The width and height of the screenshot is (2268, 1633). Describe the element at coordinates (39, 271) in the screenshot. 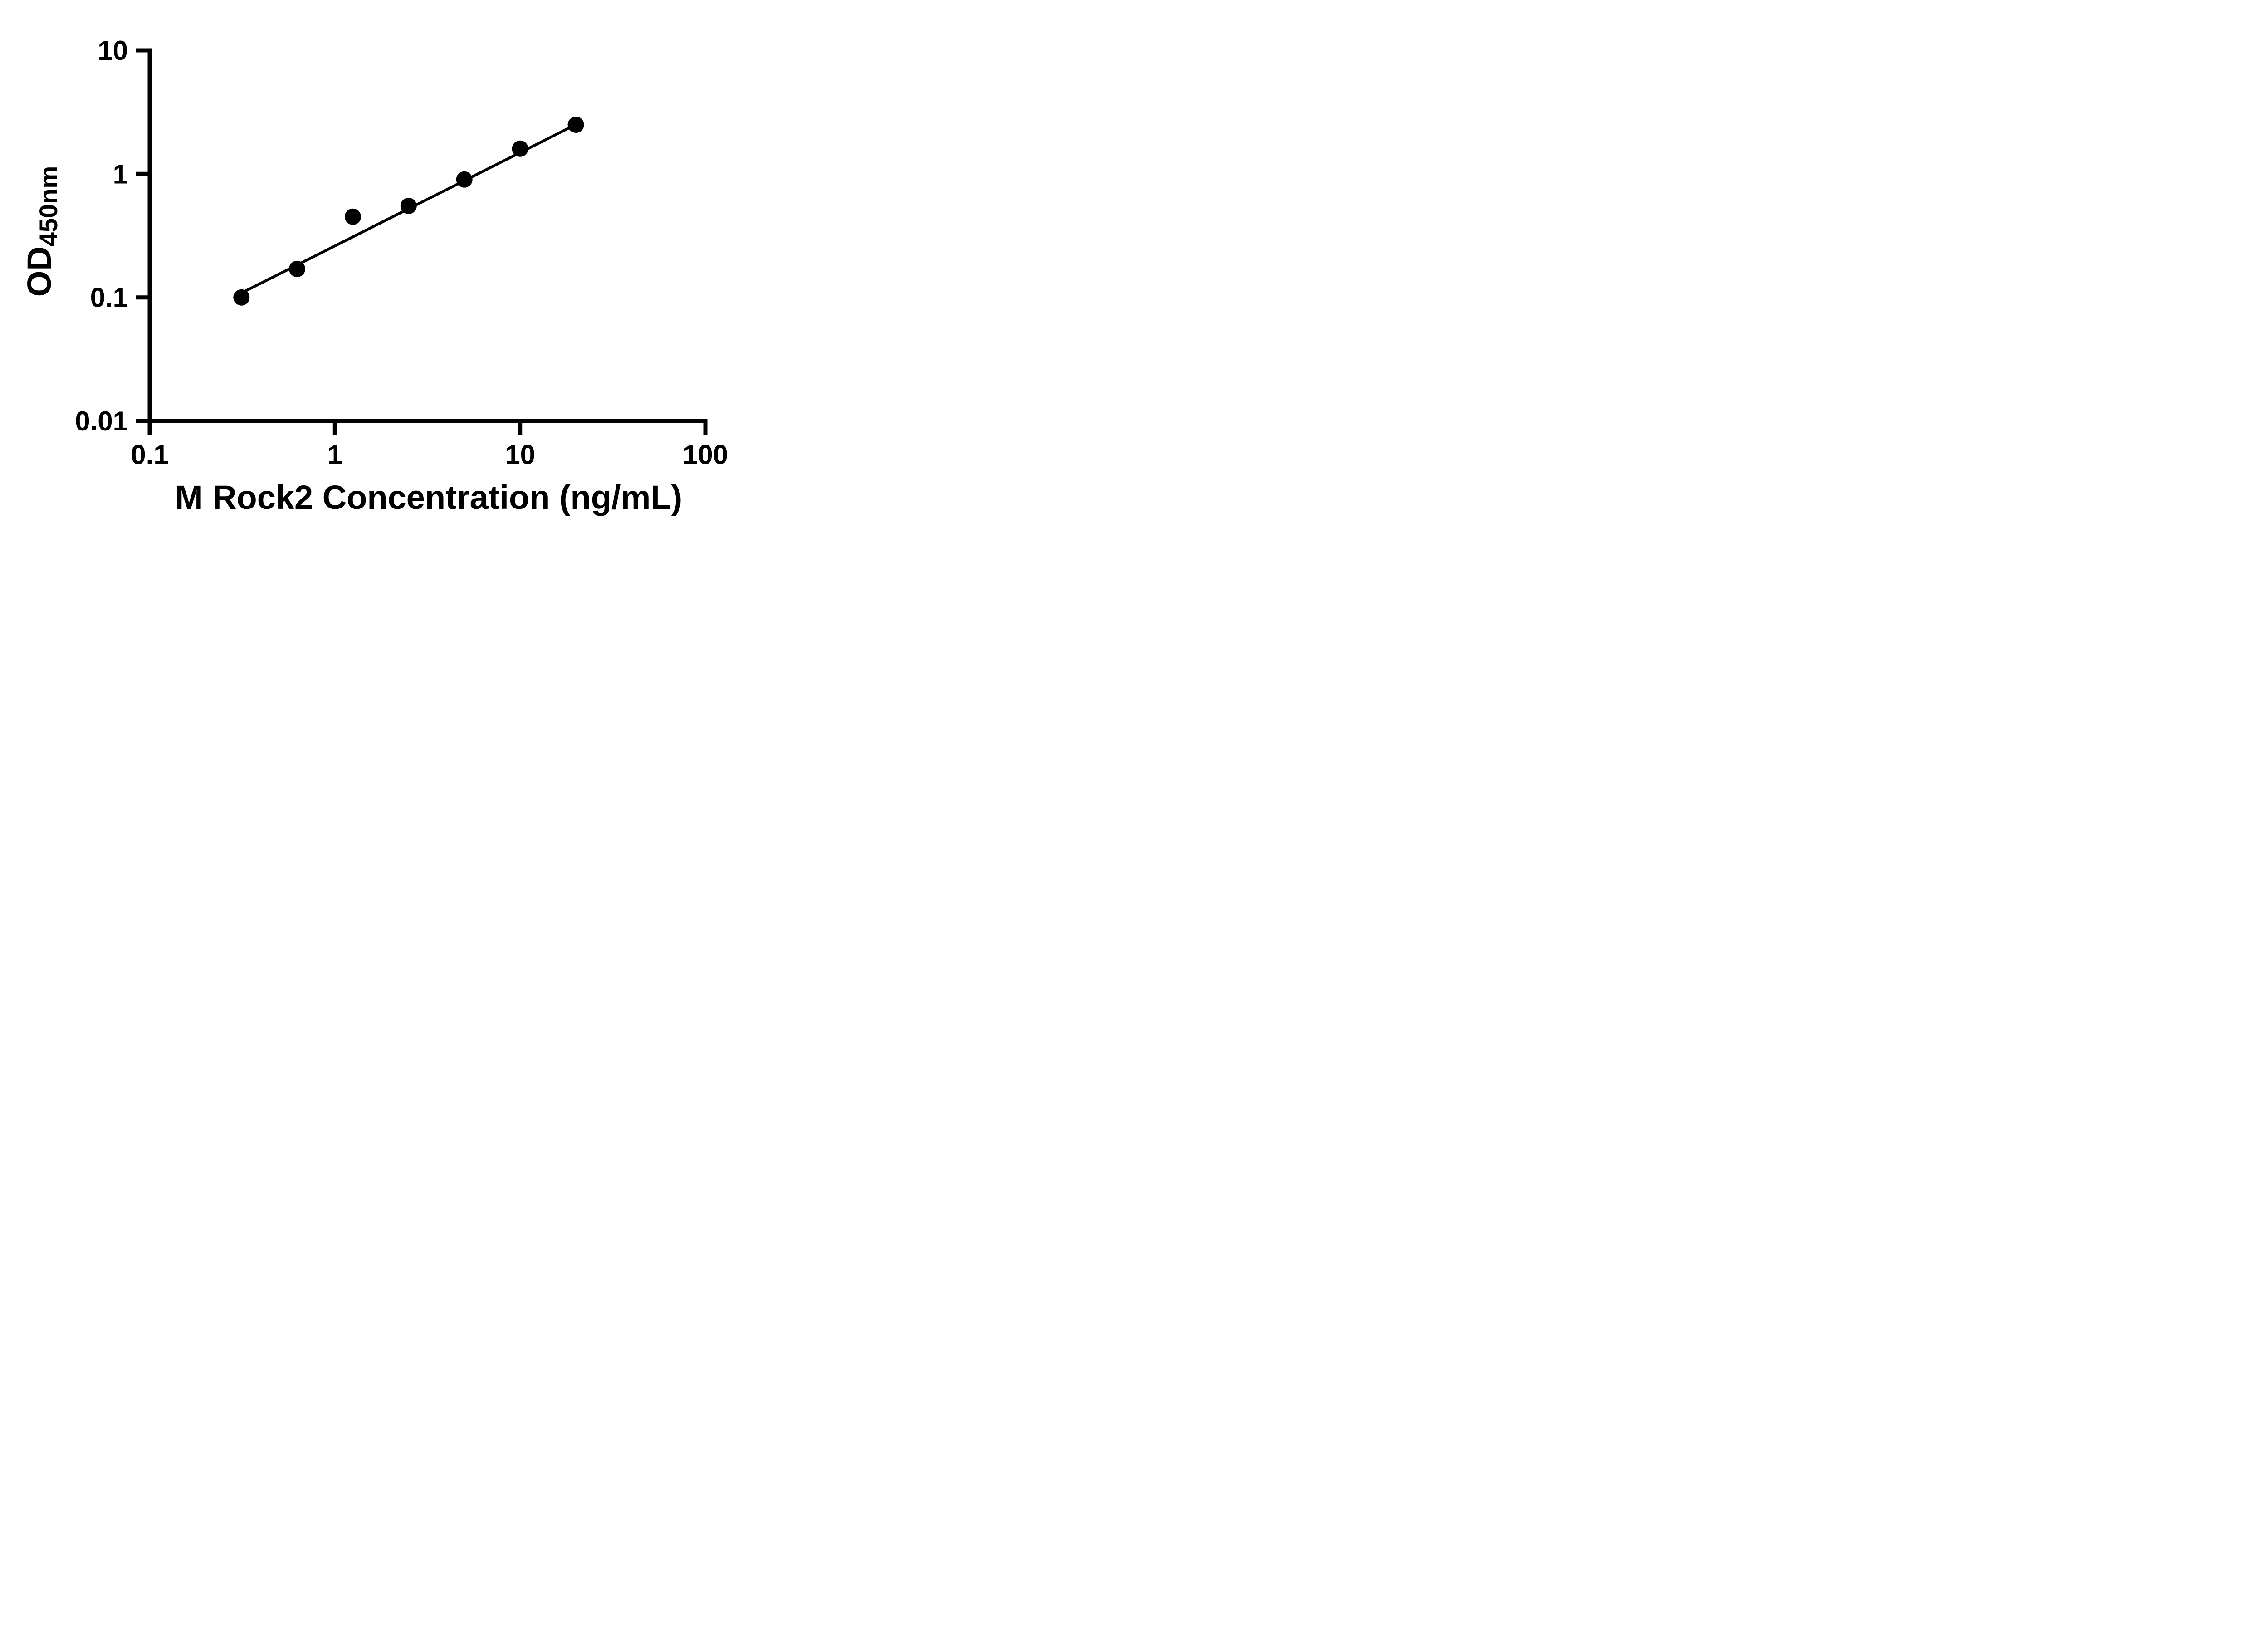

I see `y-axis-title-text: OD` at that location.